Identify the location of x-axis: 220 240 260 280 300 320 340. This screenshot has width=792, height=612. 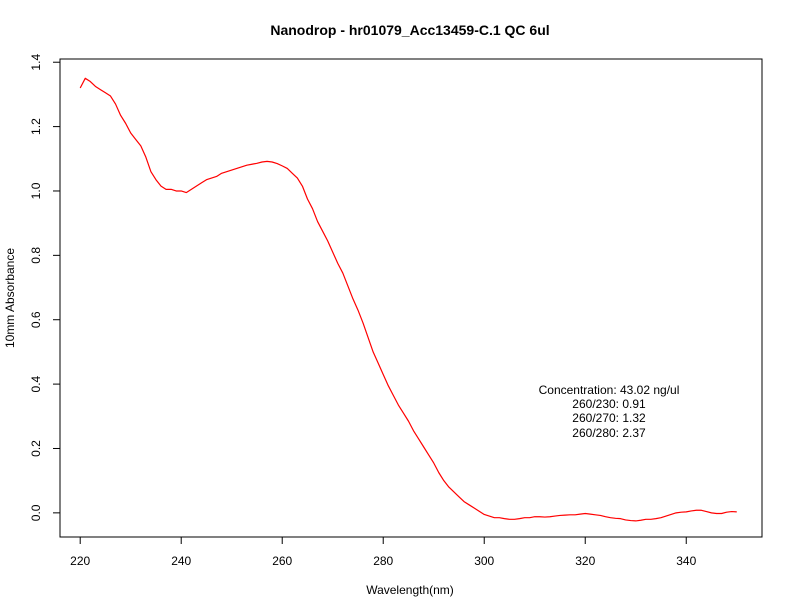
(383, 552).